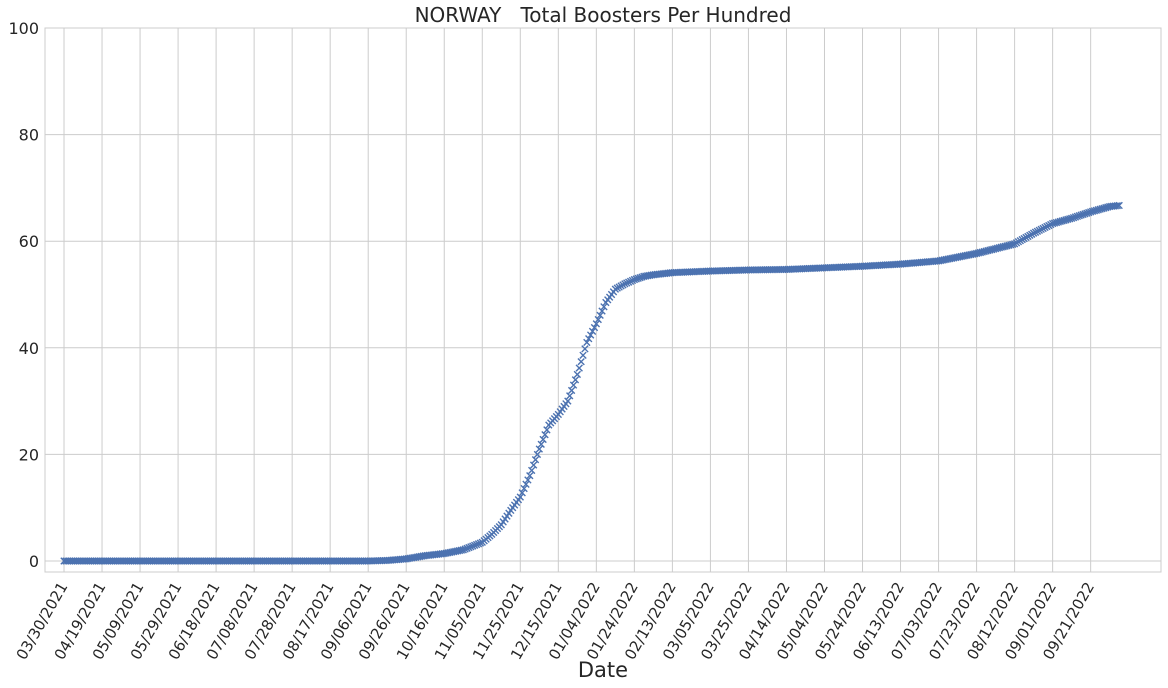  I want to click on y-tick-label: 80, so click(29, 135).